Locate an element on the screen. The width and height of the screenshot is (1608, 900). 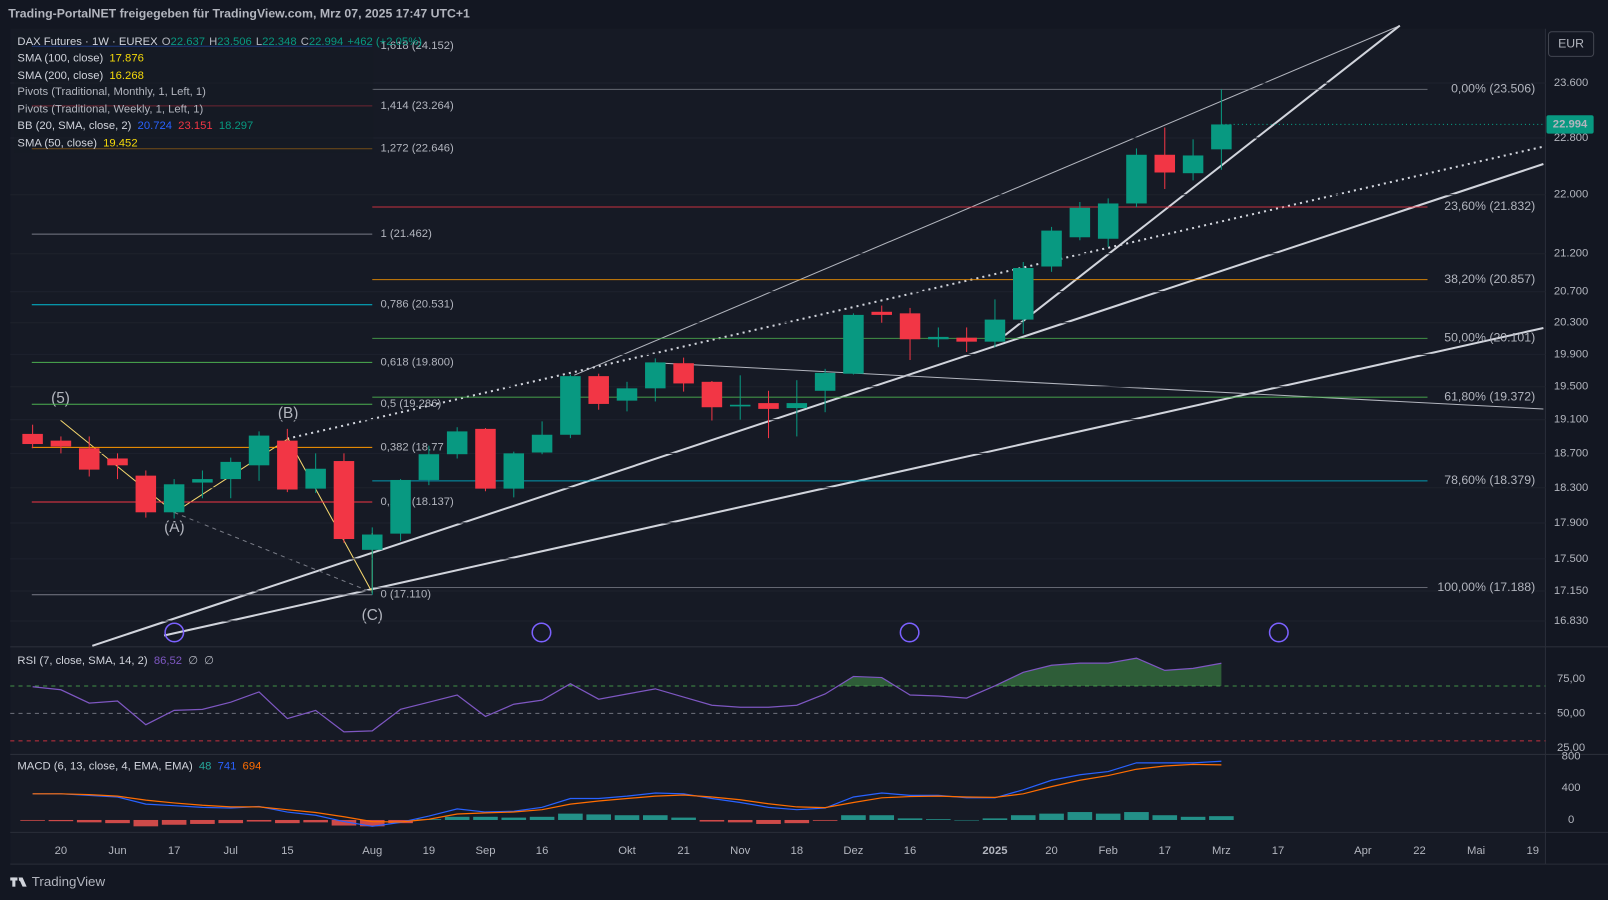
indicator-value: 19.452 is located at coordinates (120, 143).